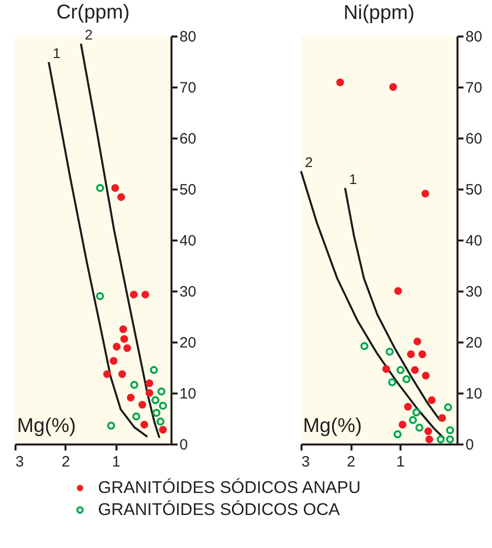 The image size is (492, 548). What do you see at coordinates (229, 487) in the screenshot?
I see `legend-label: GRANITÓIDES SÓDICOS ANAPU` at bounding box center [229, 487].